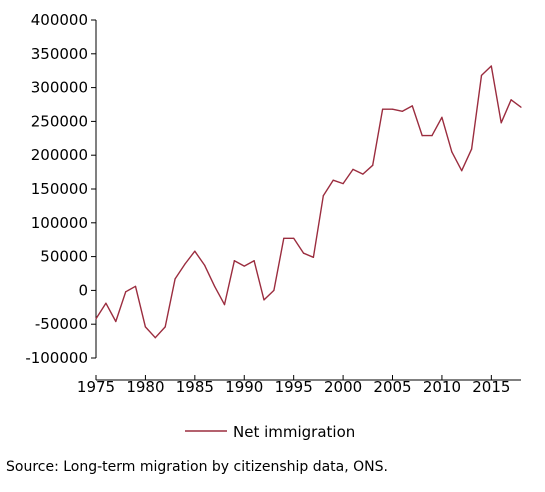 This screenshot has width=545, height=492. What do you see at coordinates (64, 257) in the screenshot?
I see `y-tick-label: 50000` at bounding box center [64, 257].